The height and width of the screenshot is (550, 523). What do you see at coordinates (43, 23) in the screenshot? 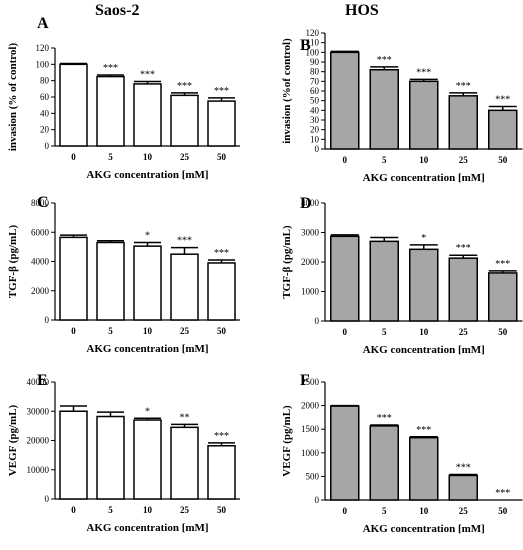
I see `panel-label-a: A` at bounding box center [43, 23].